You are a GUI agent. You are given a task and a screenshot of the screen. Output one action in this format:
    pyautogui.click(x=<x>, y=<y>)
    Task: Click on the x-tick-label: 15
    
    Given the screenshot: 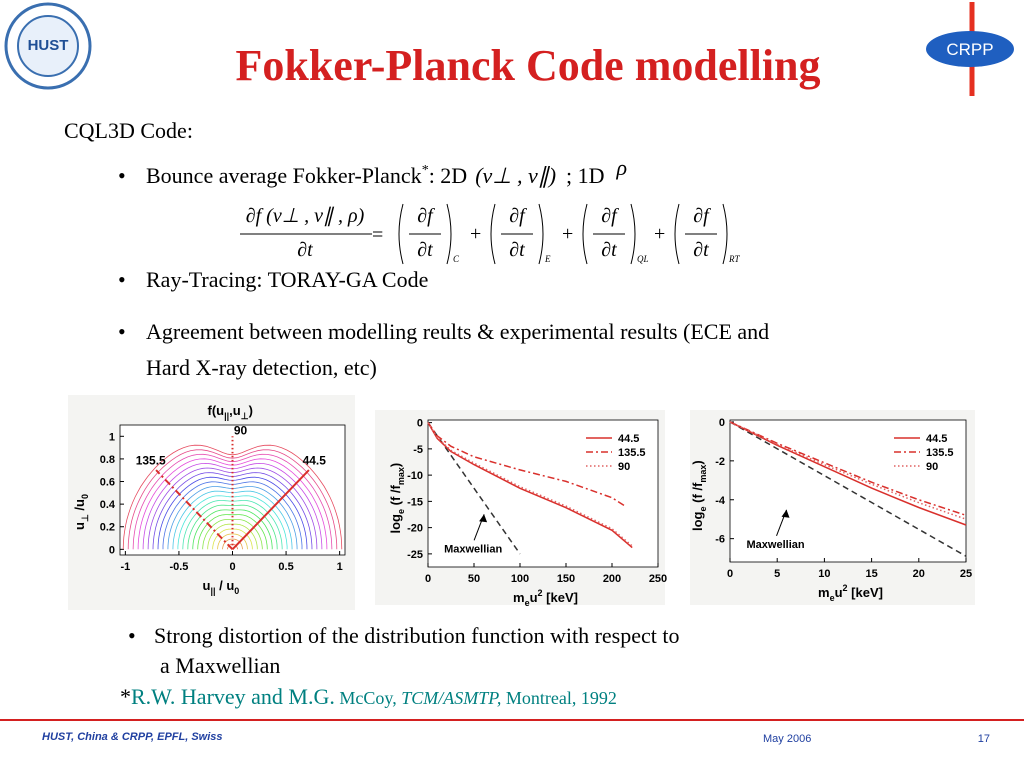 What is the action you would take?
    pyautogui.click(x=871, y=574)
    